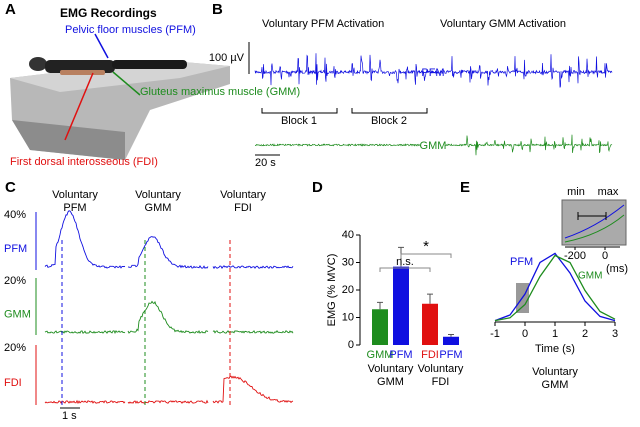  What do you see at coordinates (15, 215) in the screenshot?
I see `scale-label: 40%` at bounding box center [15, 215].